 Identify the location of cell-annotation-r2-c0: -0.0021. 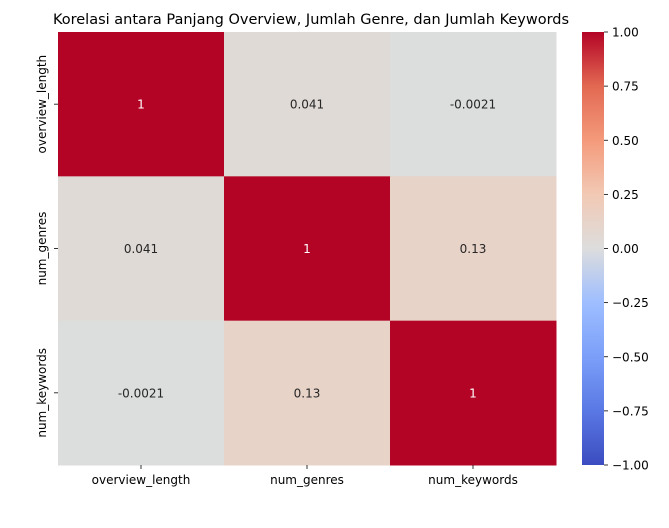
(141, 393).